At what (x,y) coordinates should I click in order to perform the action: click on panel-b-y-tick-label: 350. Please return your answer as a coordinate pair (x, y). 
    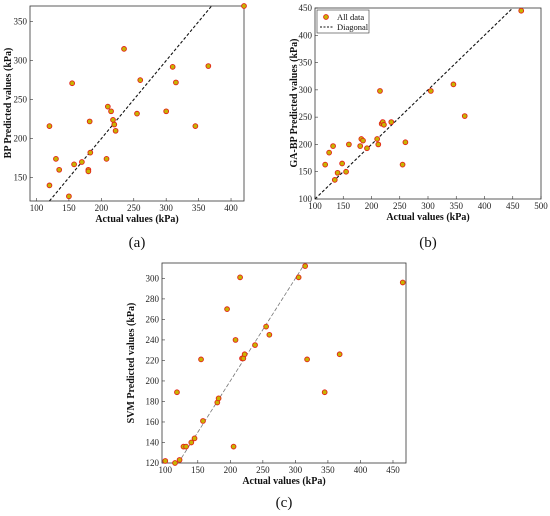
    Looking at the image, I should click on (306, 63).